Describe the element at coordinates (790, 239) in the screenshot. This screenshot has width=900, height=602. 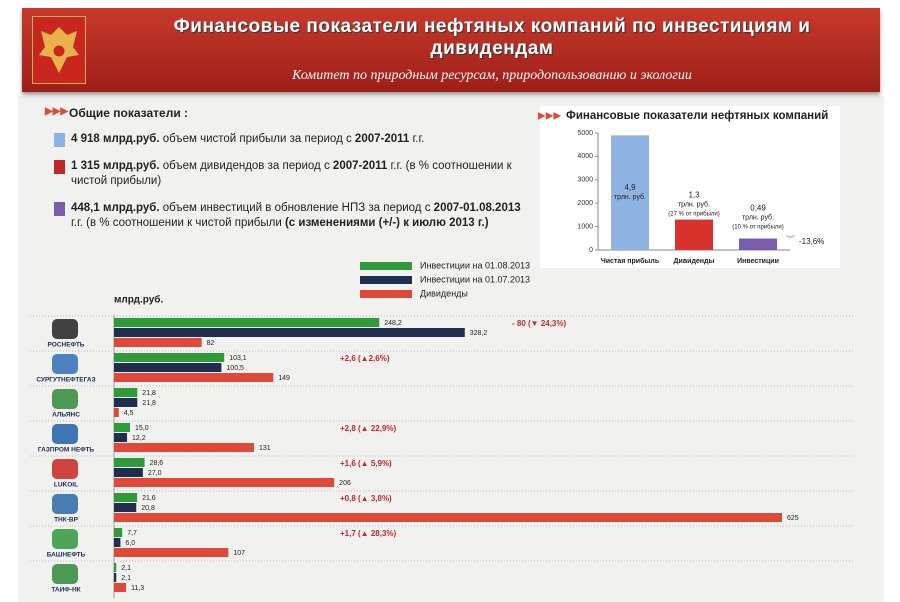
I see `chevrons-icon: ︾` at that location.